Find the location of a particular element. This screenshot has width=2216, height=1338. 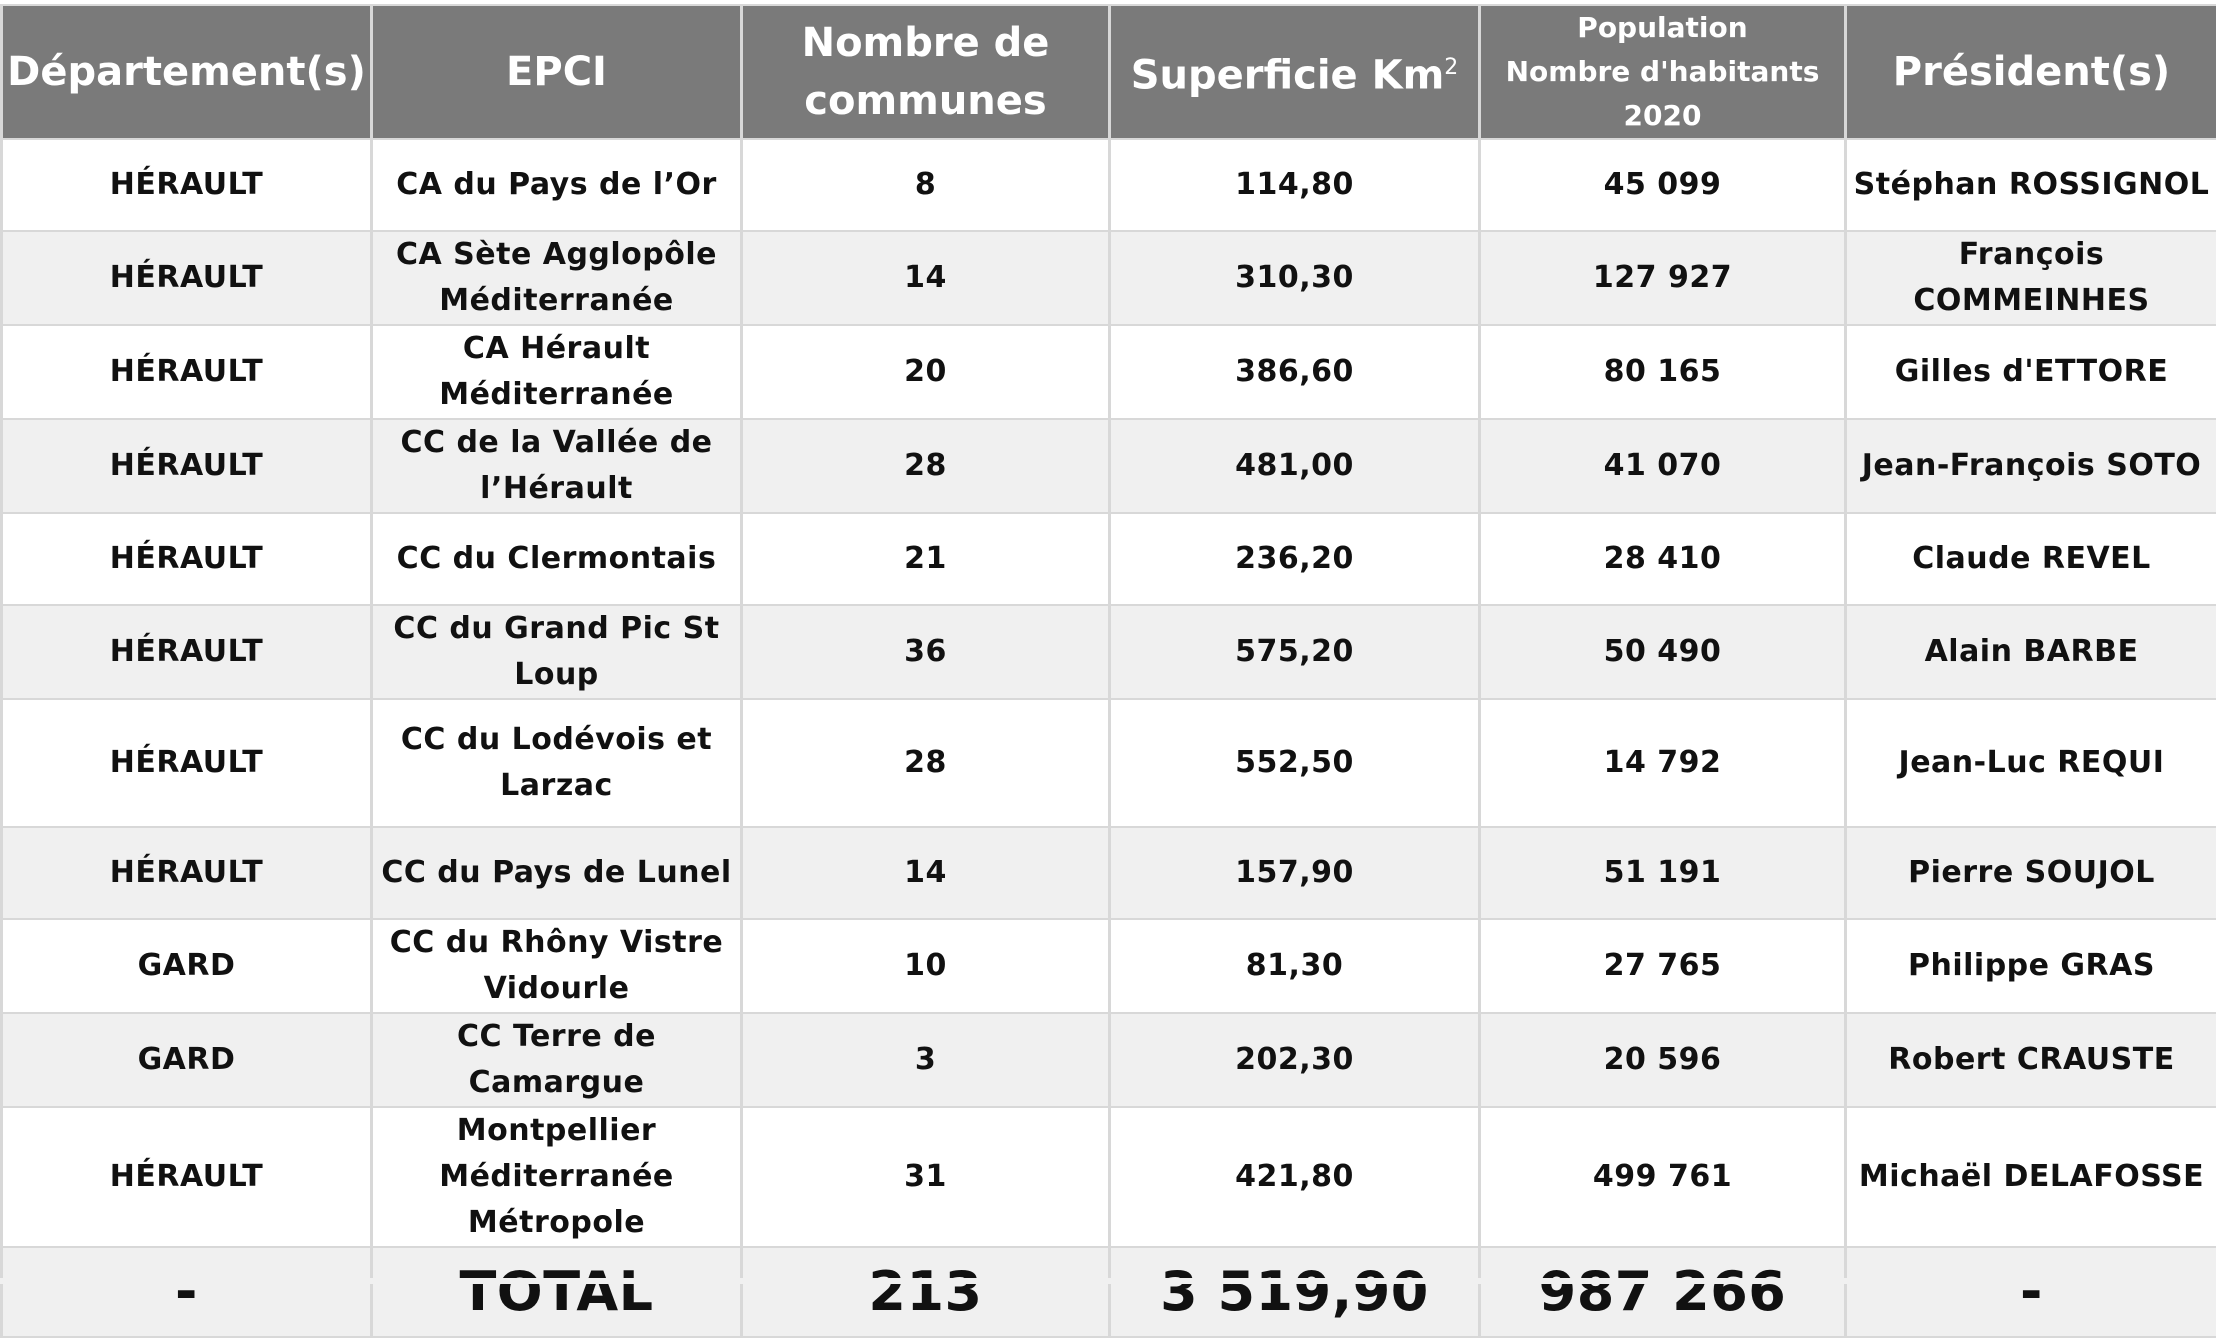

cell-population: 80 165 is located at coordinates (1663, 372).